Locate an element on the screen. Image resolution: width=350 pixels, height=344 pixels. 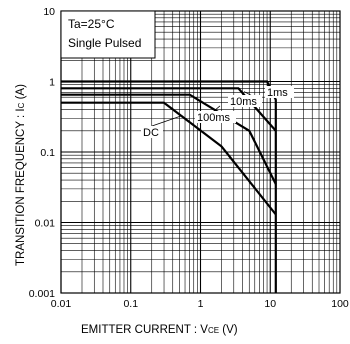
label-100ms: 100ms is located at coordinates (214, 118).